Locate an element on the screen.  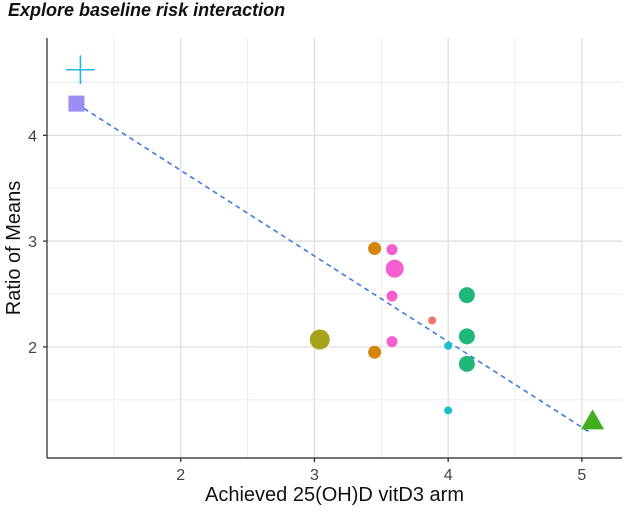
y-tick-label: 4 is located at coordinates (32, 136).